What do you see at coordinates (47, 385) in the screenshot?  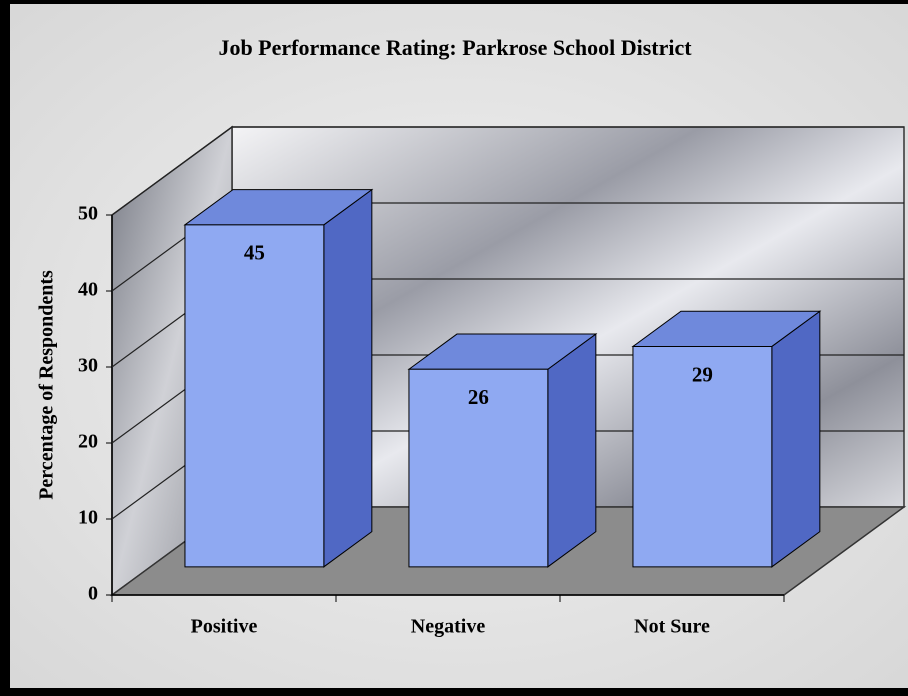 I see `y-axis-label: Percentage of Respondents` at bounding box center [47, 385].